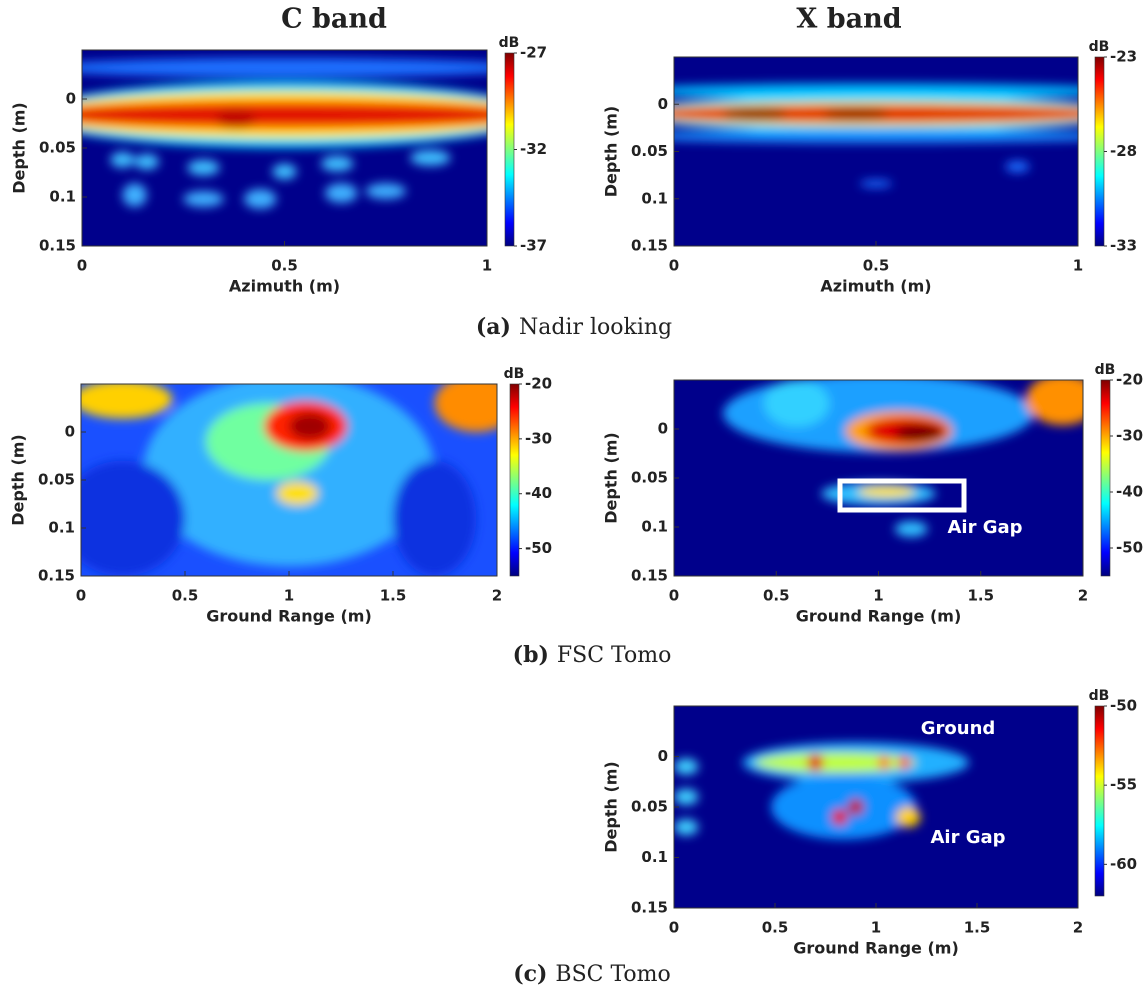 The image size is (1148, 994). I want to click on caption: (b) FSC Tomo, so click(592, 655).